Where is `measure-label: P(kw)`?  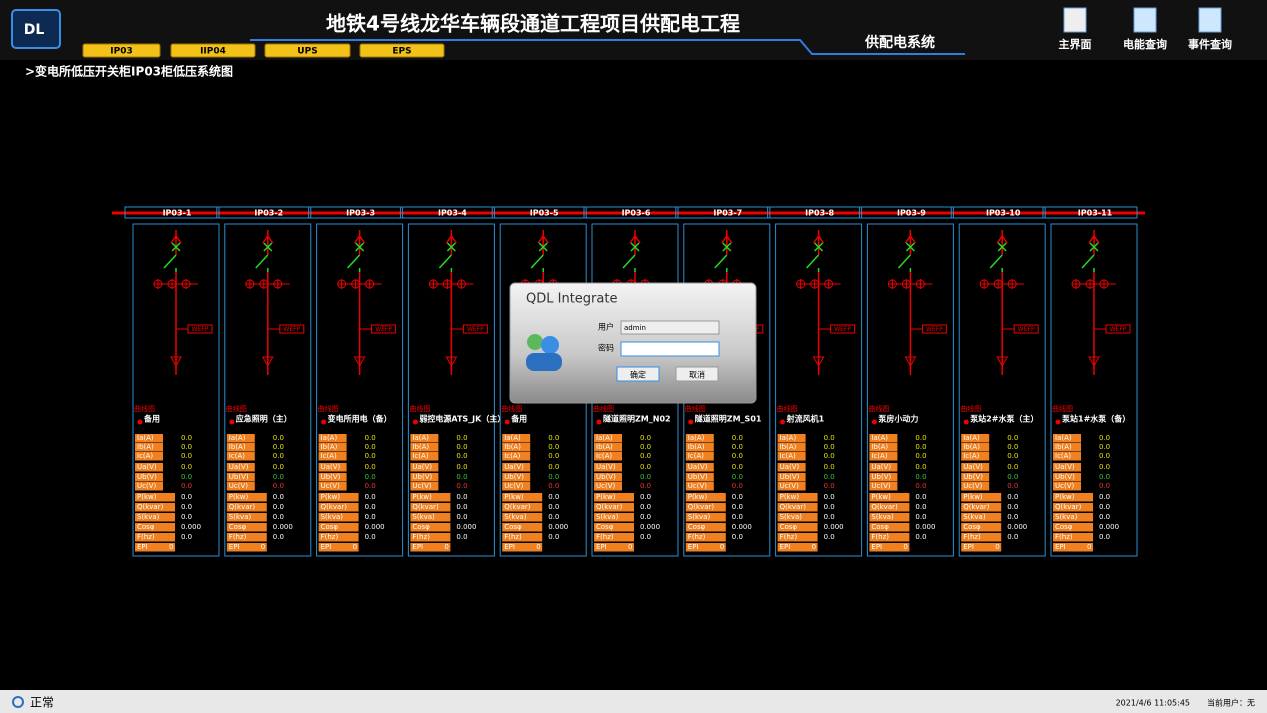
measure-label: P(kw) is located at coordinates (422, 497).